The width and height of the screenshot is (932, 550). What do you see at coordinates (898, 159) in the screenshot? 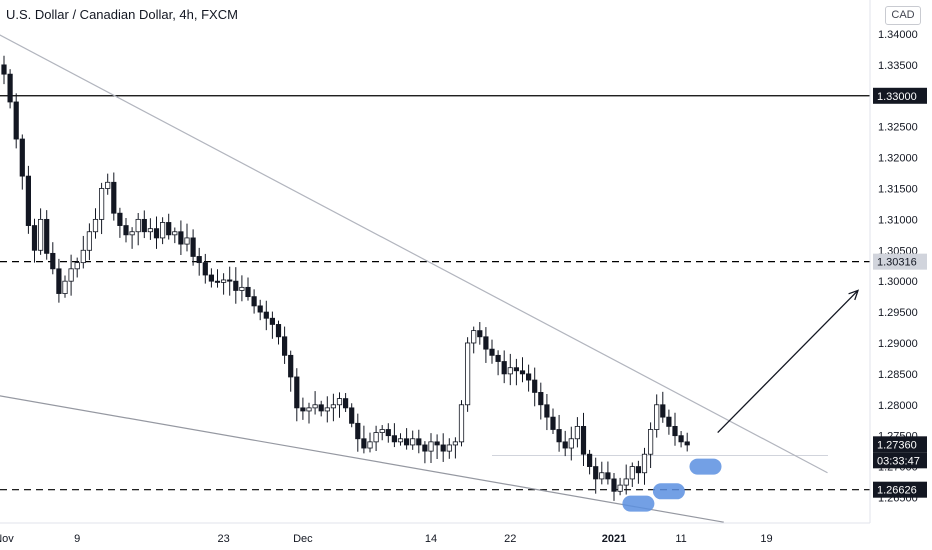
I see `price-tick-label: 1.32000` at bounding box center [898, 159].